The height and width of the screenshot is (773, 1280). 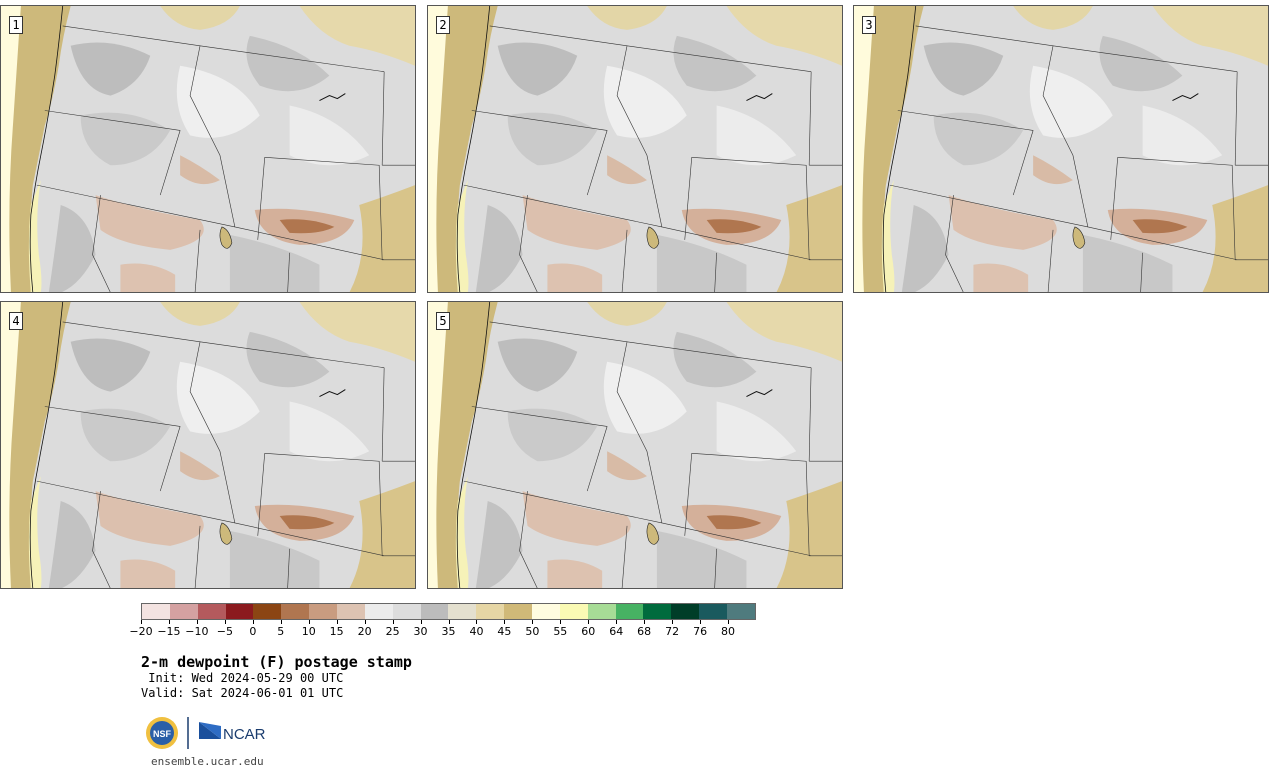 What do you see at coordinates (16, 25) in the screenshot?
I see `member-label: 1` at bounding box center [16, 25].